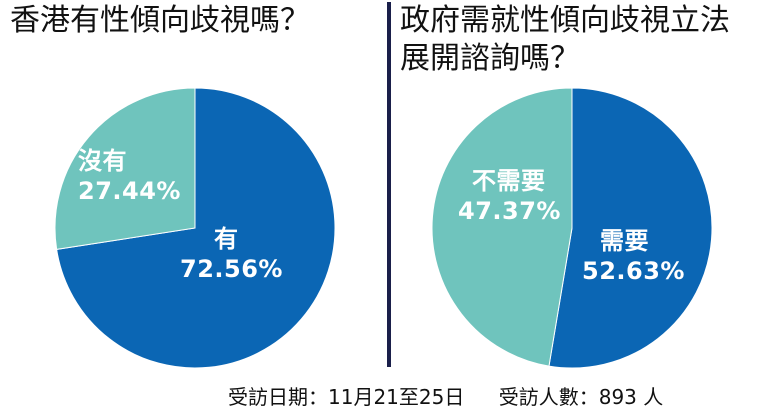 This screenshot has height=413, width=757. I want to click on slice-value-not-needed: 47.37%, so click(509, 211).